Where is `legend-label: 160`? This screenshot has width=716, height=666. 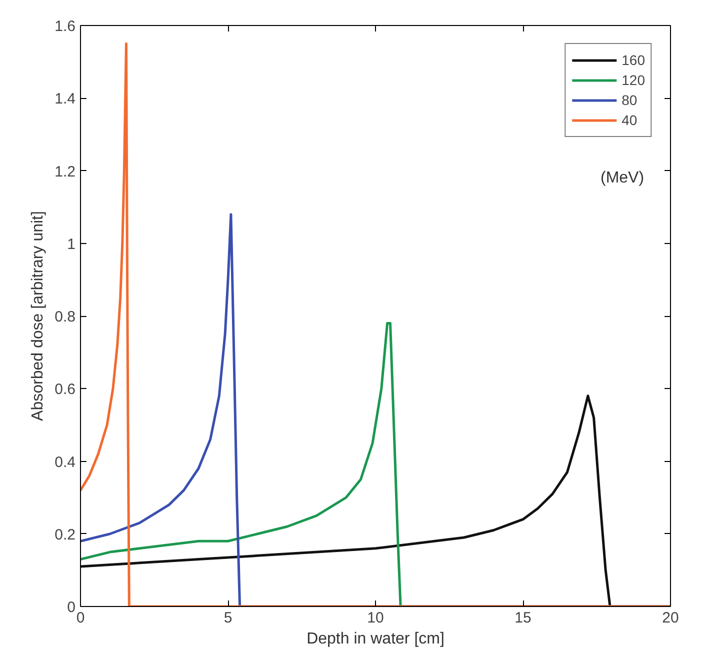
legend-label: 160 is located at coordinates (633, 60).